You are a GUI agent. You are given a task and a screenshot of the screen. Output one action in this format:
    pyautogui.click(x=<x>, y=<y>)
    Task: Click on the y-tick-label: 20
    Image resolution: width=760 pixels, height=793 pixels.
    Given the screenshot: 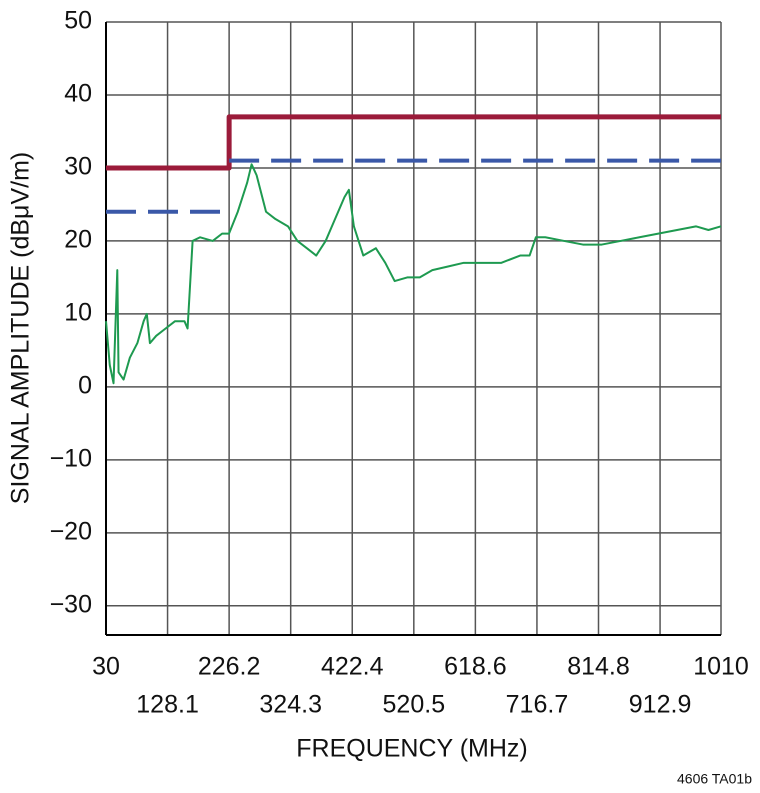 What is the action you would take?
    pyautogui.click(x=78, y=240)
    